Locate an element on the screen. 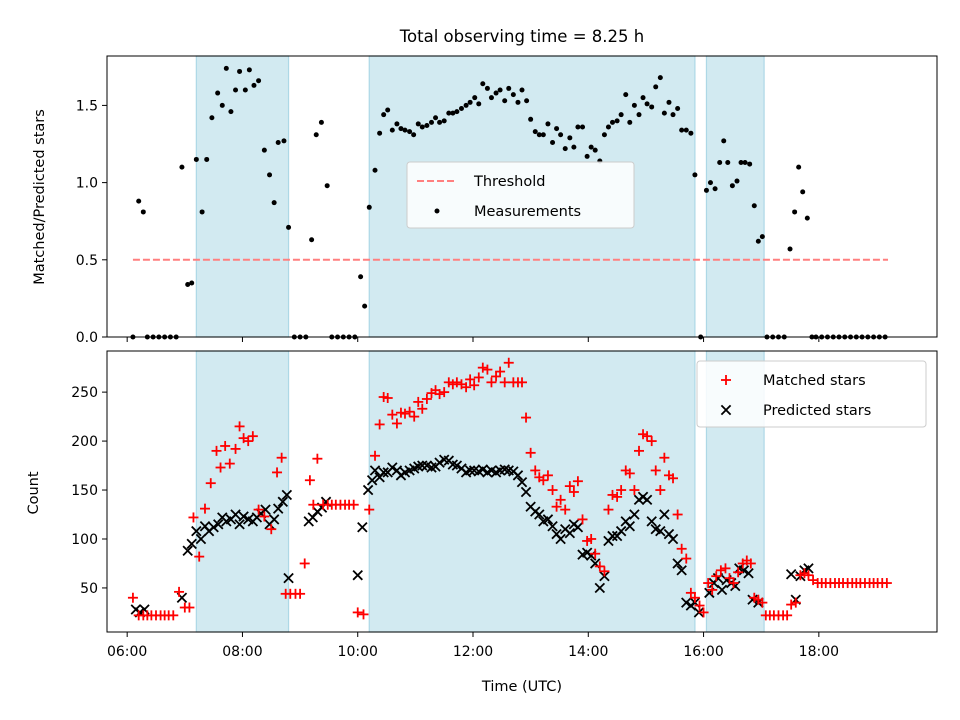 The image size is (960, 720). panel-ratio-y-tick-label: 0.5 is located at coordinates (87, 261).